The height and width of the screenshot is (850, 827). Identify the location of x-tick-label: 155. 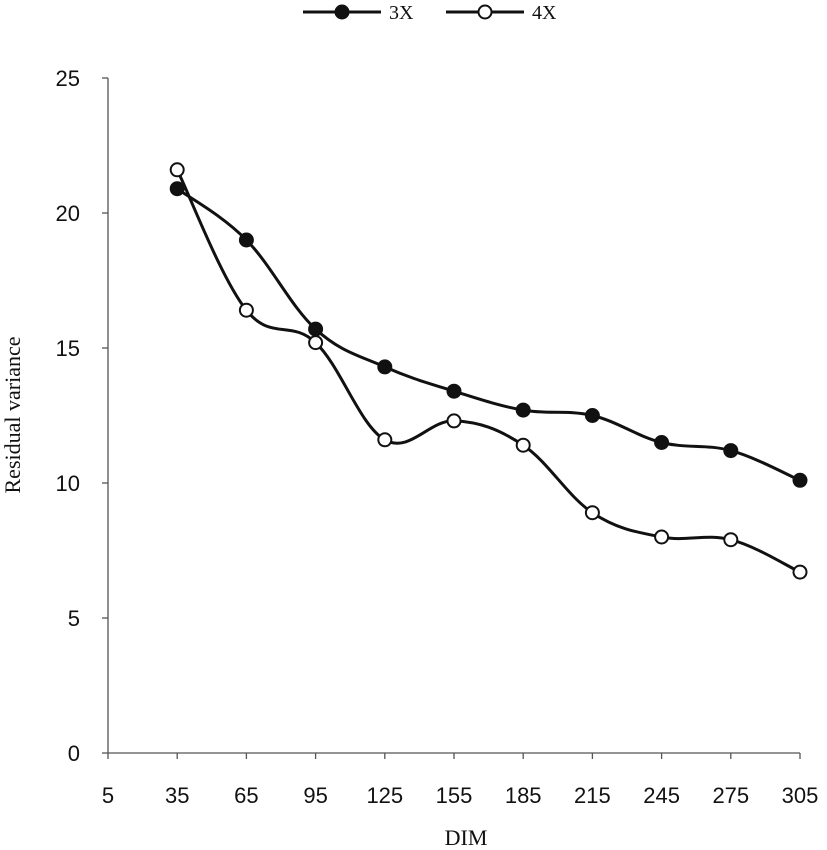
(454, 795).